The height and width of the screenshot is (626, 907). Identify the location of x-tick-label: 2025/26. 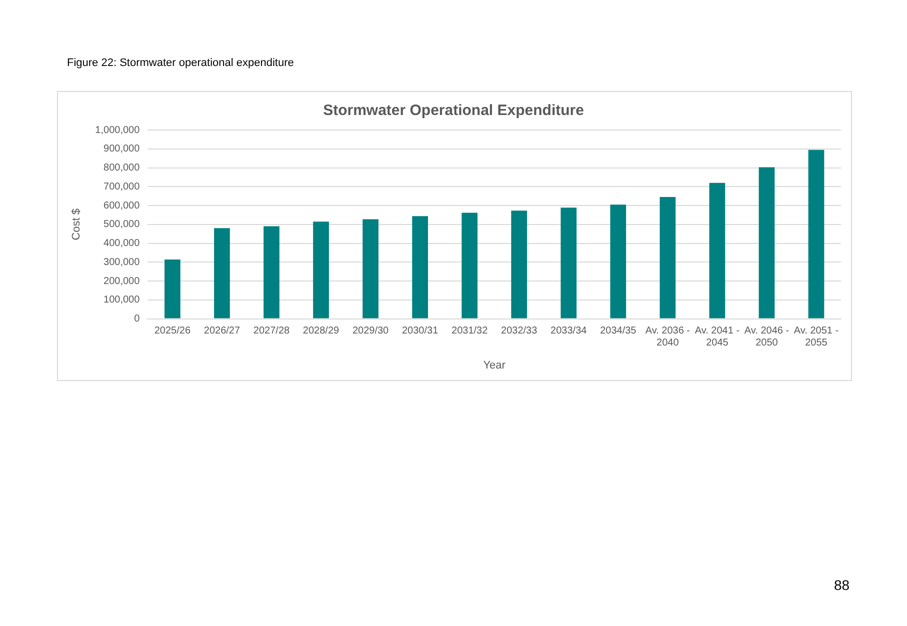
(172, 331).